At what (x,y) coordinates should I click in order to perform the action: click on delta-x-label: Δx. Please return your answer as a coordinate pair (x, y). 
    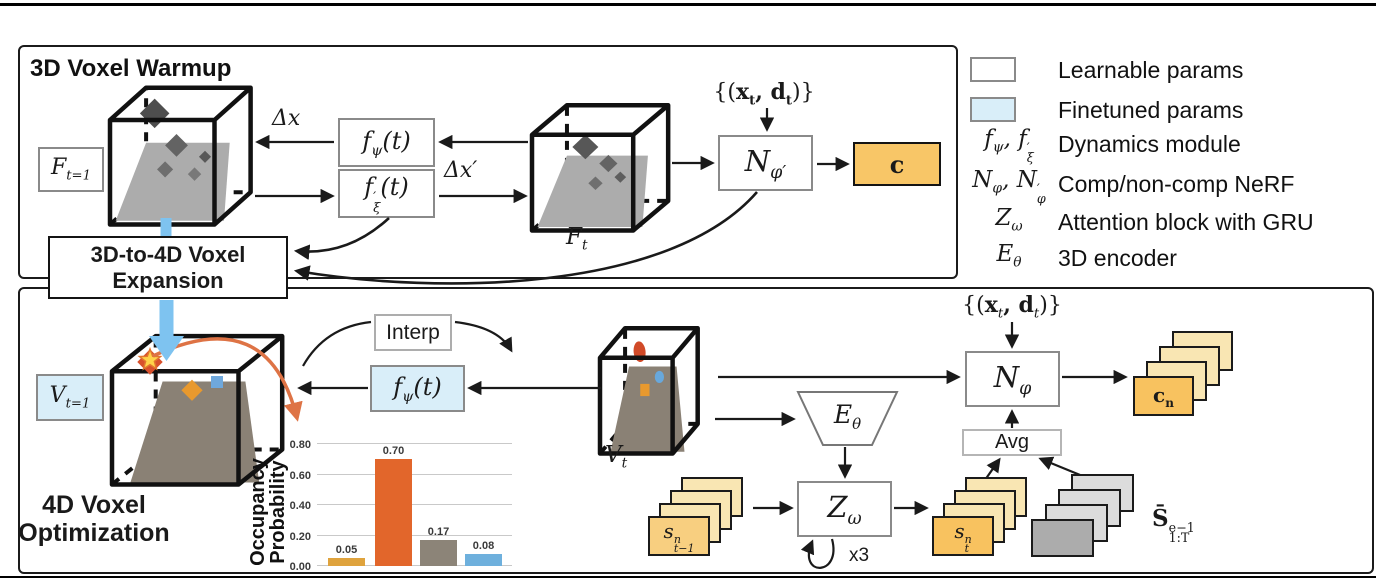
    Looking at the image, I should click on (286, 118).